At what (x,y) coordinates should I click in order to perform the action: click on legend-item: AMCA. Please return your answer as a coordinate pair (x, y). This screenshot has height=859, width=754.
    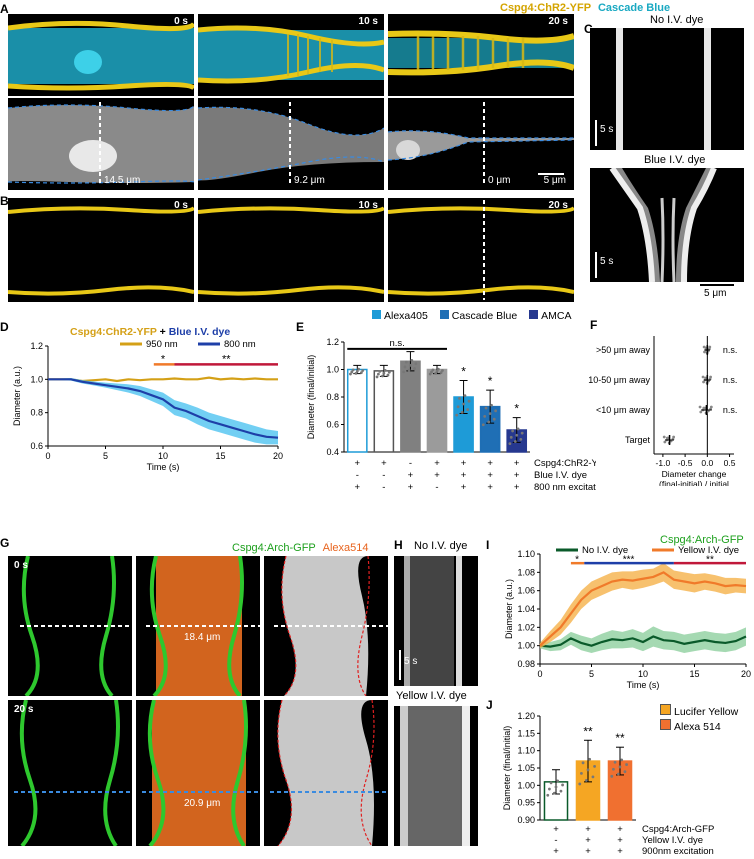
    Looking at the image, I should click on (550, 316).